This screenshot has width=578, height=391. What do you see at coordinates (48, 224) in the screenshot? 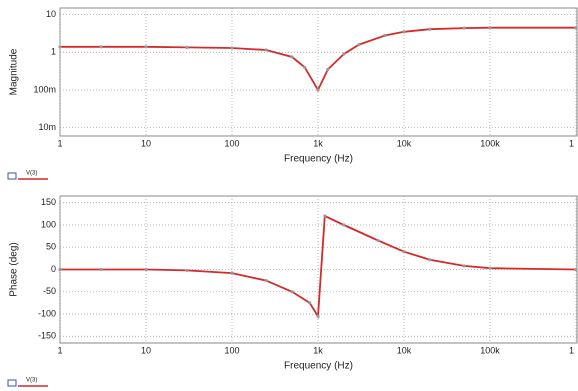
I see `y-tick-label: 100` at bounding box center [48, 224].